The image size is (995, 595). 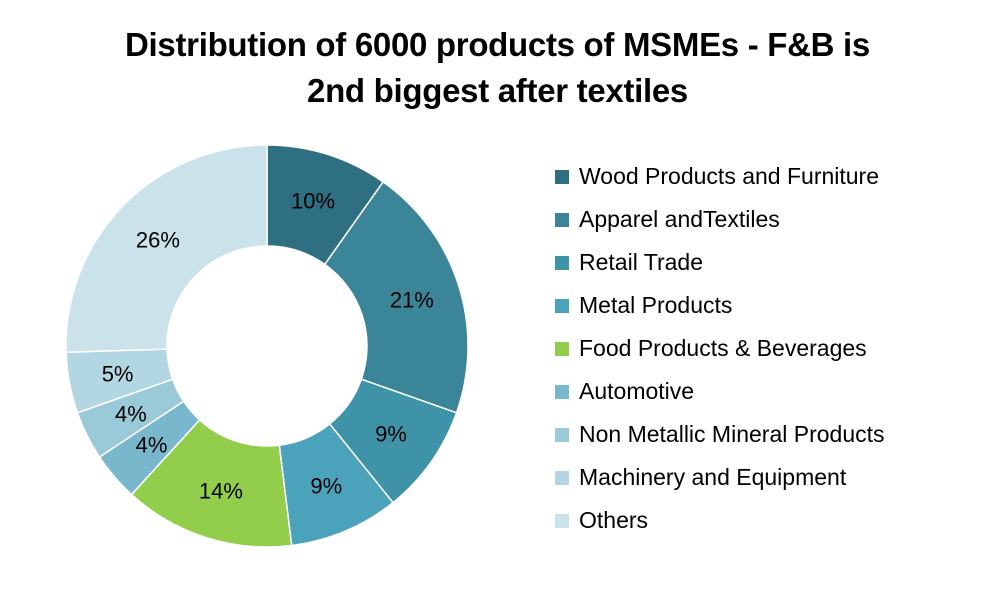 I want to click on legend-label-4: Food Products & Beverages, so click(x=723, y=348).